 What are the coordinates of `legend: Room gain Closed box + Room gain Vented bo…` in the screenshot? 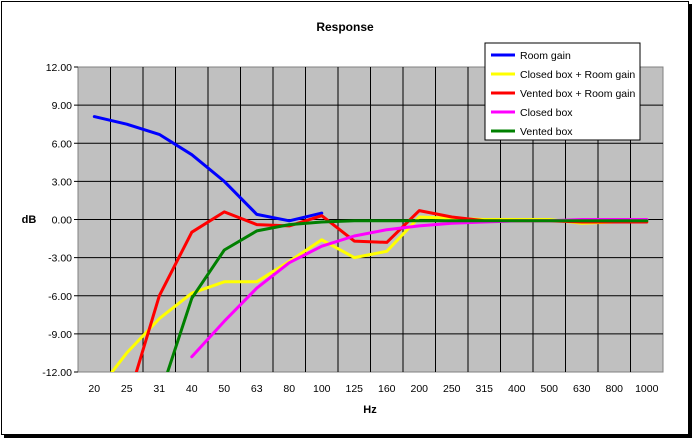 It's located at (562, 91).